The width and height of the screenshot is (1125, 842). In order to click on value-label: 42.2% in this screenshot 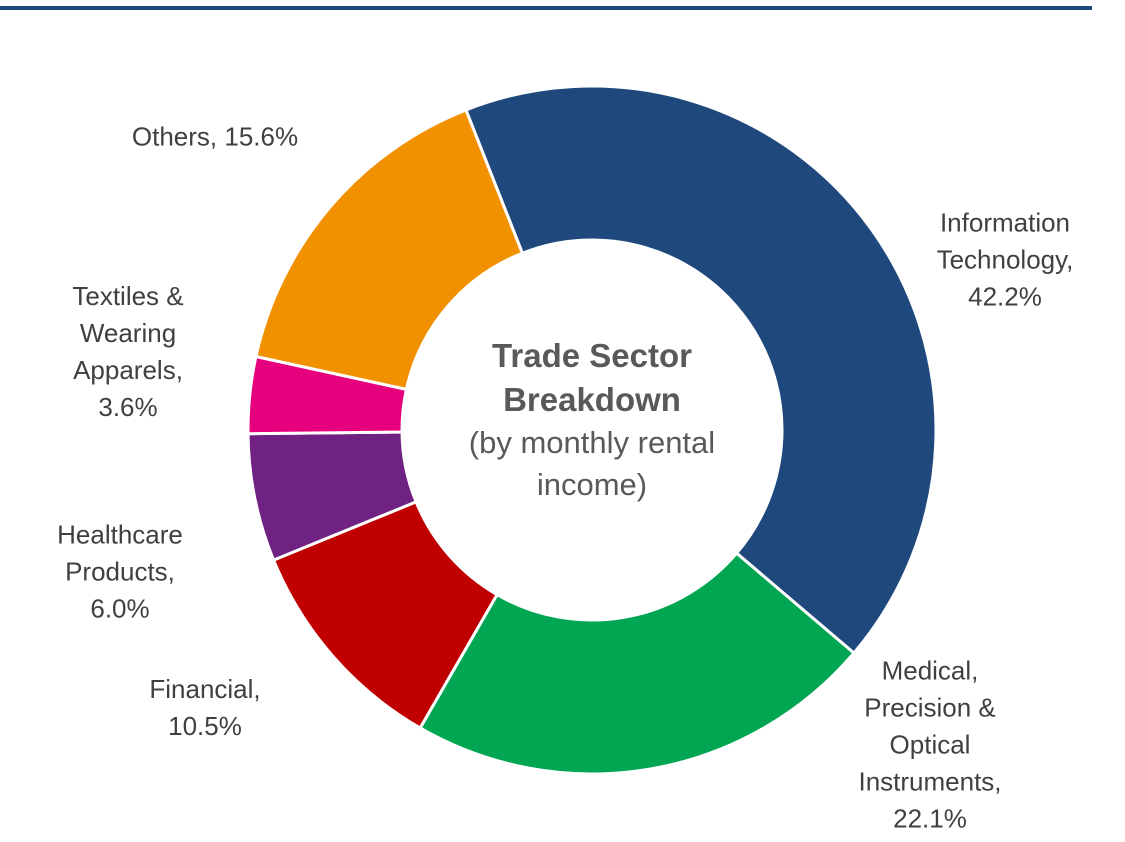, I will do `click(1005, 296)`.